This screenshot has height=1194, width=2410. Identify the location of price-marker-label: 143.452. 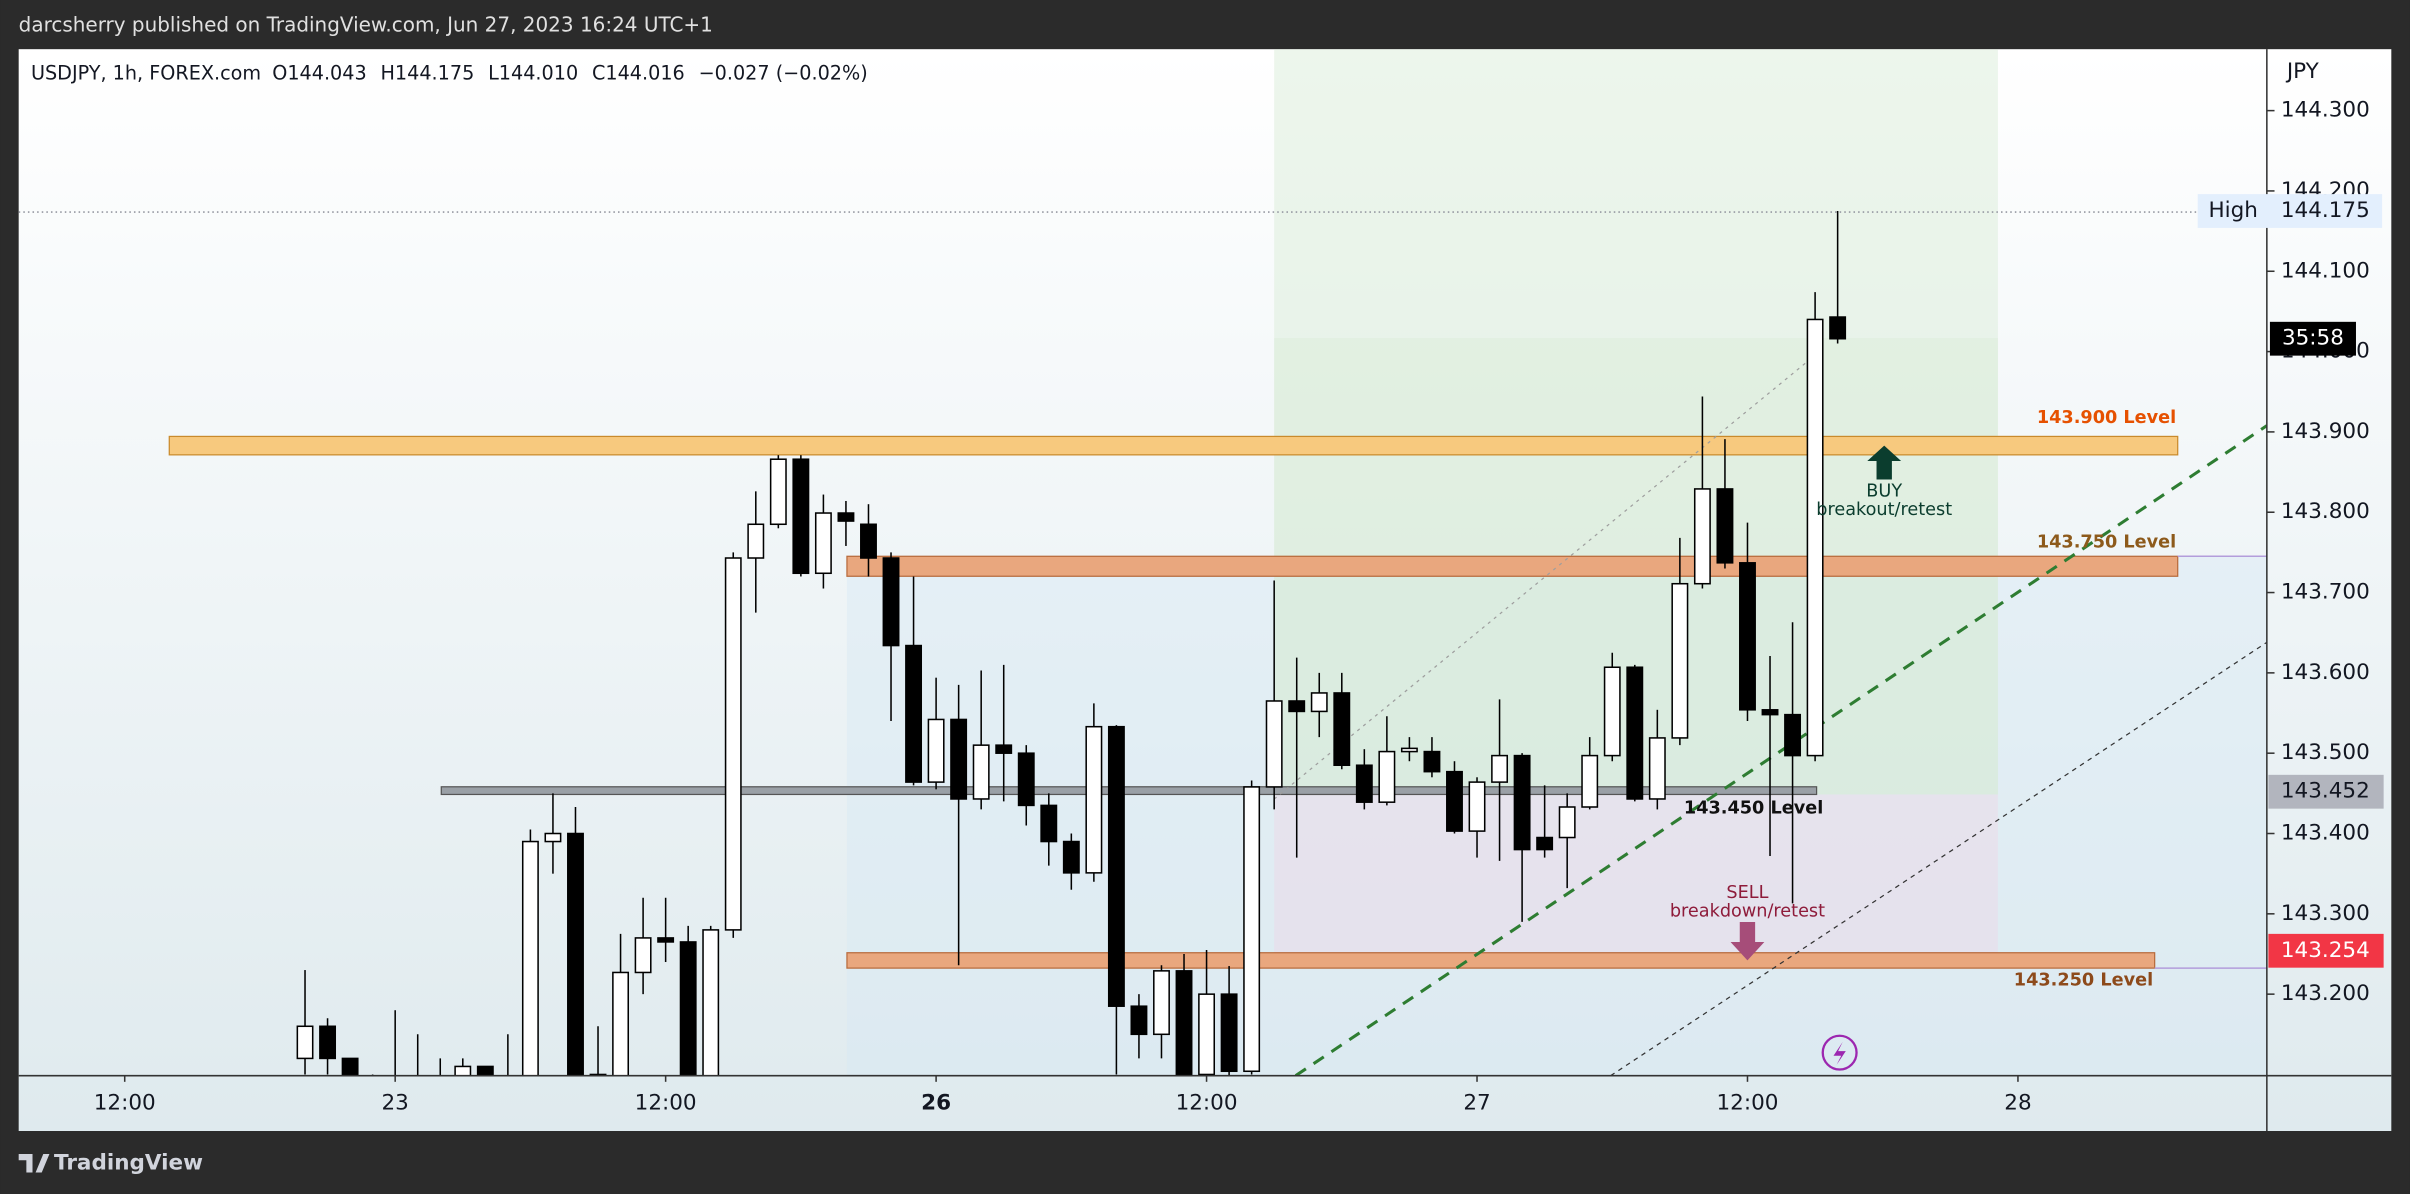
(2325, 791).